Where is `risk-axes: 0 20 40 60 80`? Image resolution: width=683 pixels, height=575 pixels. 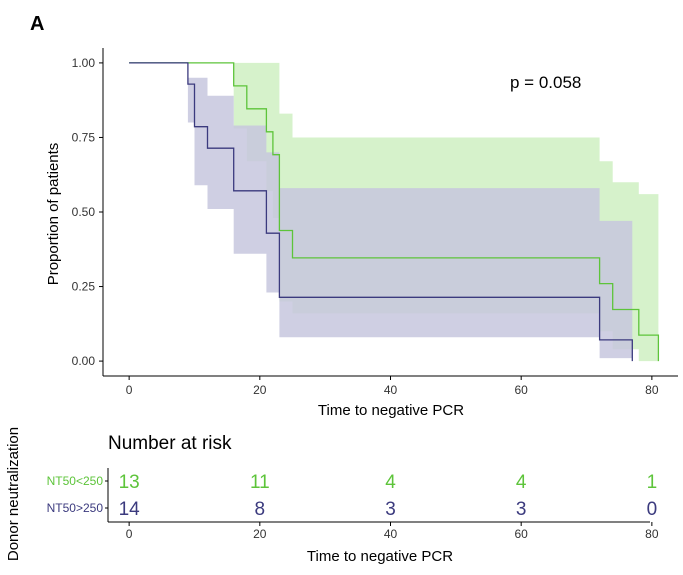 risk-axes: 0 20 40 60 80 is located at coordinates (382, 504).